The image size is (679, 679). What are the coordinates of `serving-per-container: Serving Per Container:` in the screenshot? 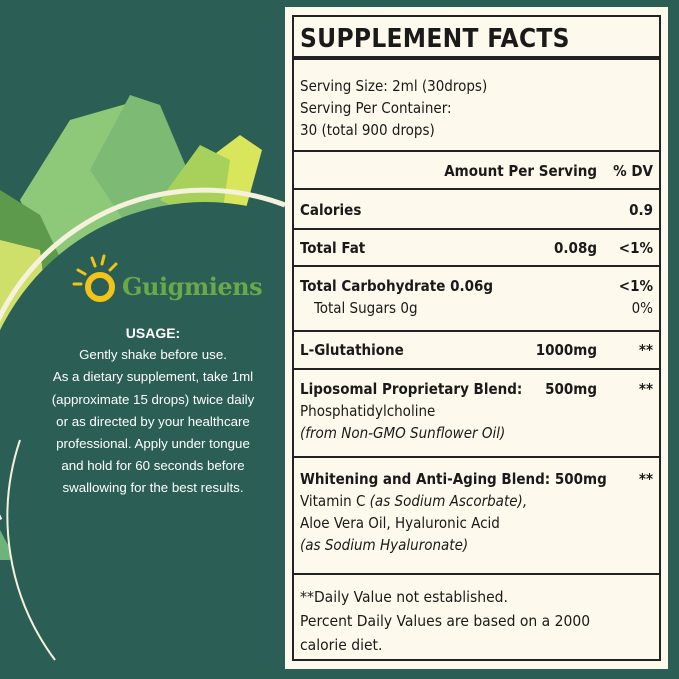 It's located at (376, 108).